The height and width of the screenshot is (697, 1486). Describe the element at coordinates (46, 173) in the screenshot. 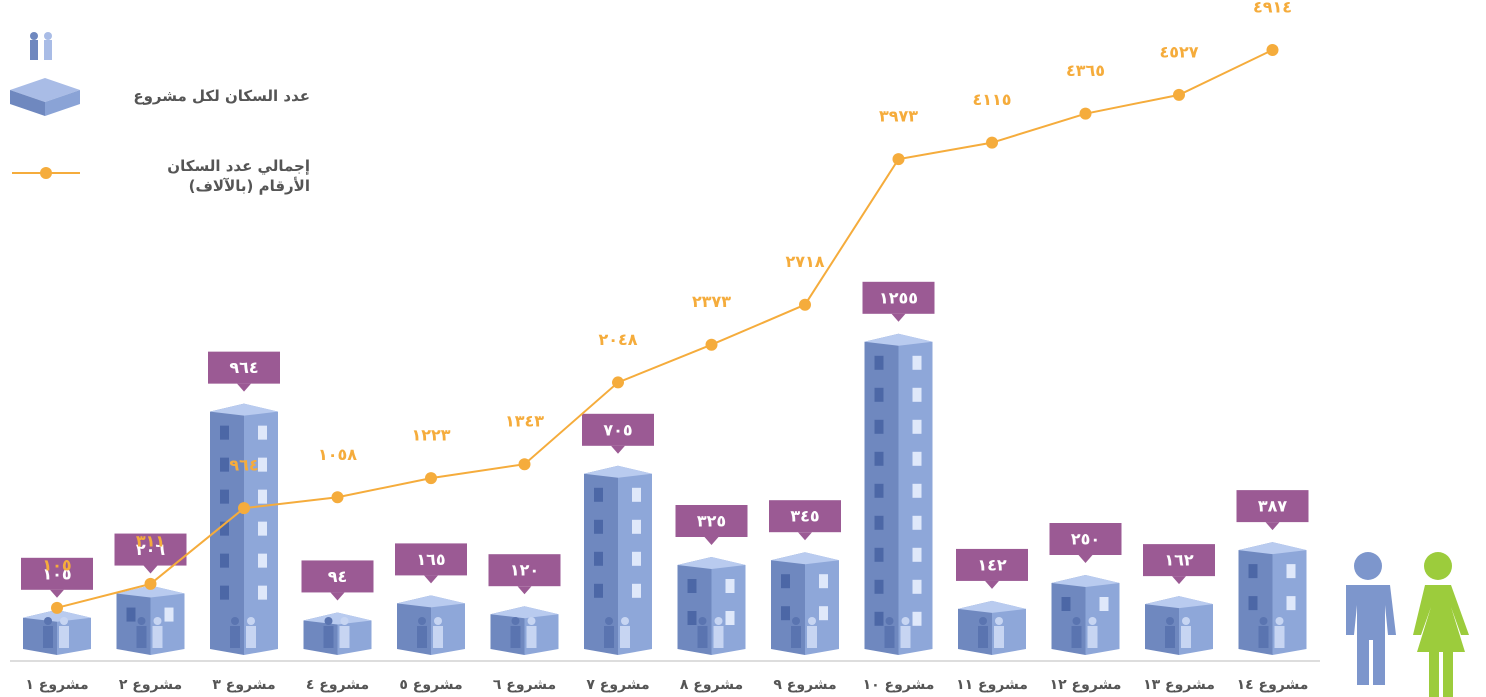

I see `legend-line-icon` at that location.